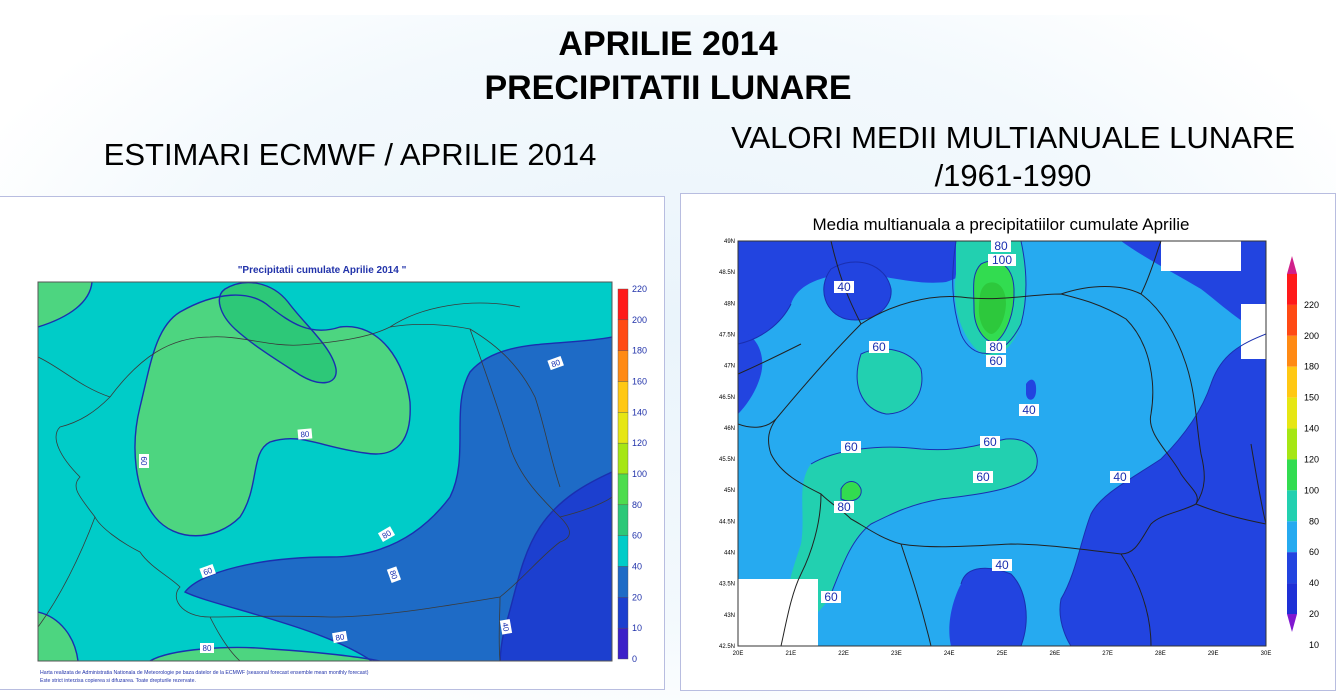  What do you see at coordinates (65, 305) in the screenshot?
I see `left-contour-edge-top` at bounding box center [65, 305].